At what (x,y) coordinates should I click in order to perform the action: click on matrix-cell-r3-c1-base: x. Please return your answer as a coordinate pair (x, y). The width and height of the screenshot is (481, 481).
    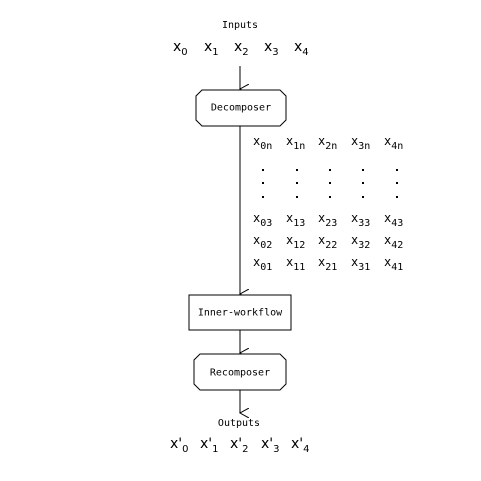
    Looking at the image, I should click on (290, 262).